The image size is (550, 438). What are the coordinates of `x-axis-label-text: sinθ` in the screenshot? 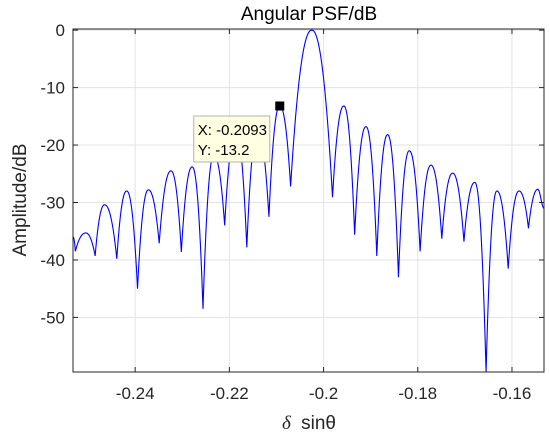 It's located at (318, 423).